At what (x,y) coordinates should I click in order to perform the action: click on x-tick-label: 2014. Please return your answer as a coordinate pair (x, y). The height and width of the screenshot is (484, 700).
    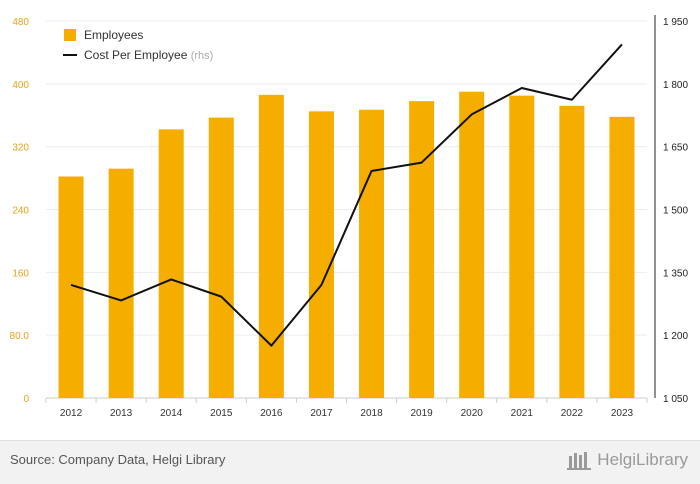
    Looking at the image, I should click on (171, 413).